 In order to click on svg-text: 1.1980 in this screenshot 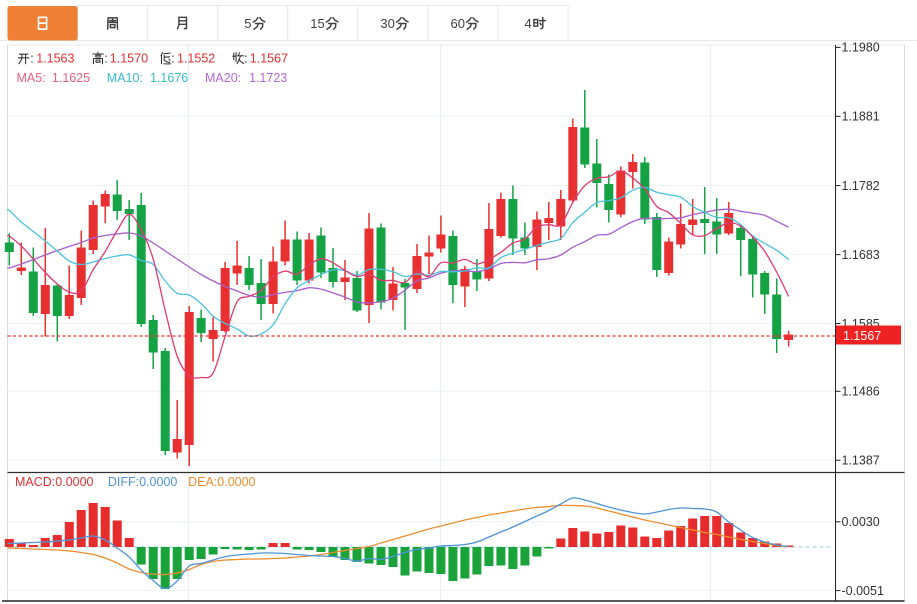, I will do `click(861, 48)`.